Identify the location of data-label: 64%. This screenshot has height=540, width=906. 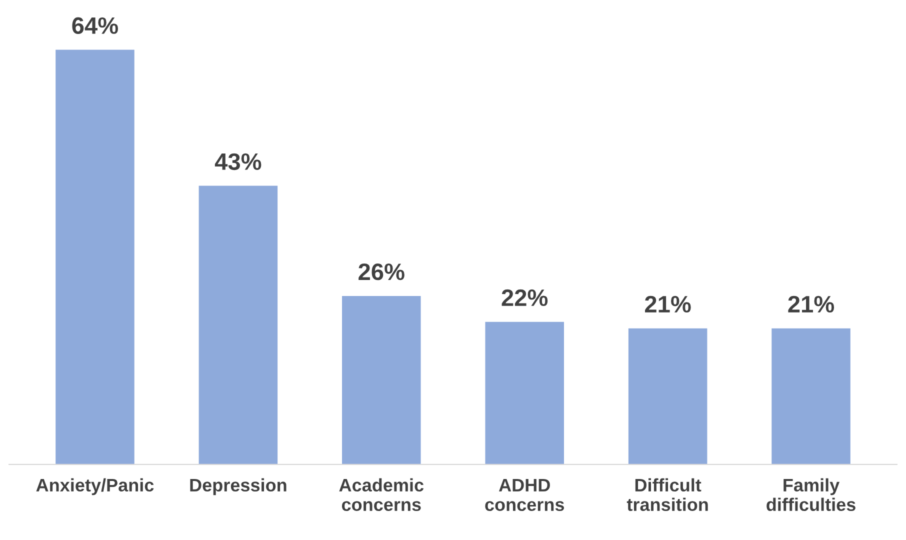
(95, 25).